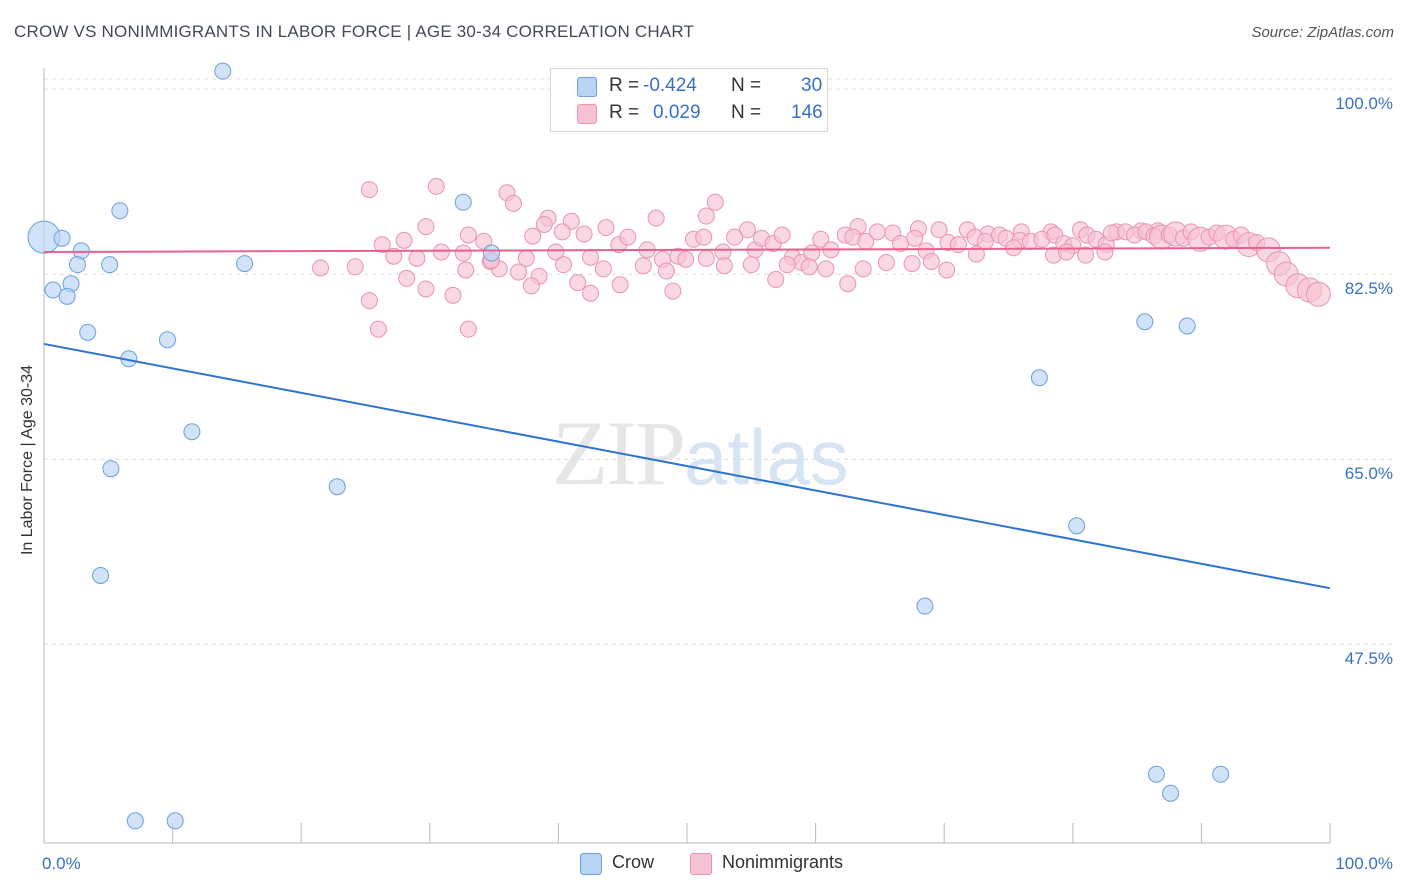 Image resolution: width=1406 pixels, height=892 pixels. Describe the element at coordinates (700, 453) in the screenshot. I see `watermark: ZIPatlas` at that location.